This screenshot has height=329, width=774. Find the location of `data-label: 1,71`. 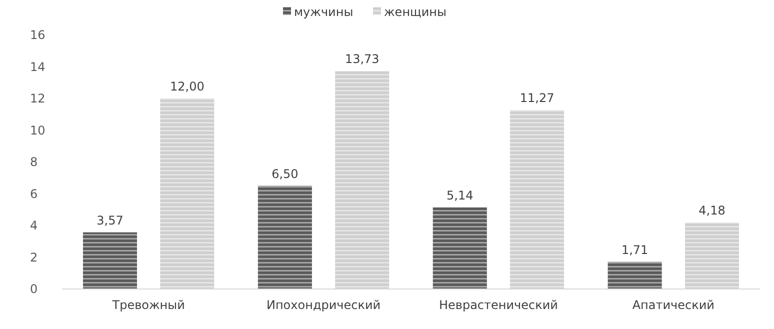

data-label: 1,71 is located at coordinates (634, 249).